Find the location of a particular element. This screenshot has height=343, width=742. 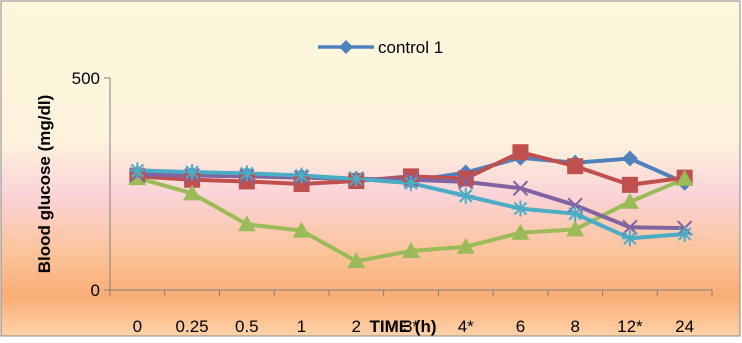

y-axis-title: Blood glucose (mg/dl) is located at coordinates (44, 184).